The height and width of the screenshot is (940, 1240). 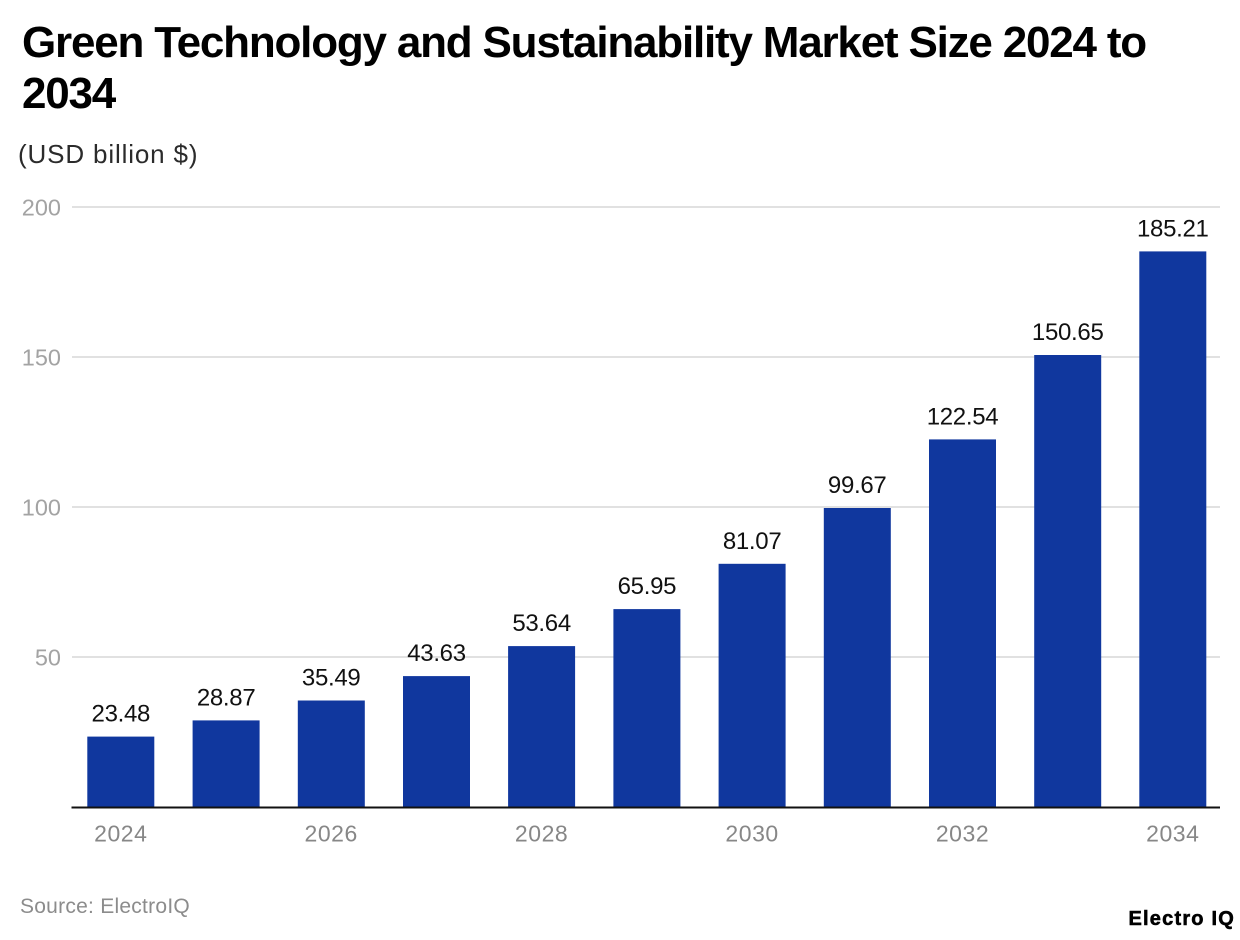 What do you see at coordinates (41, 208) in the screenshot?
I see `svg-text: 200` at bounding box center [41, 208].